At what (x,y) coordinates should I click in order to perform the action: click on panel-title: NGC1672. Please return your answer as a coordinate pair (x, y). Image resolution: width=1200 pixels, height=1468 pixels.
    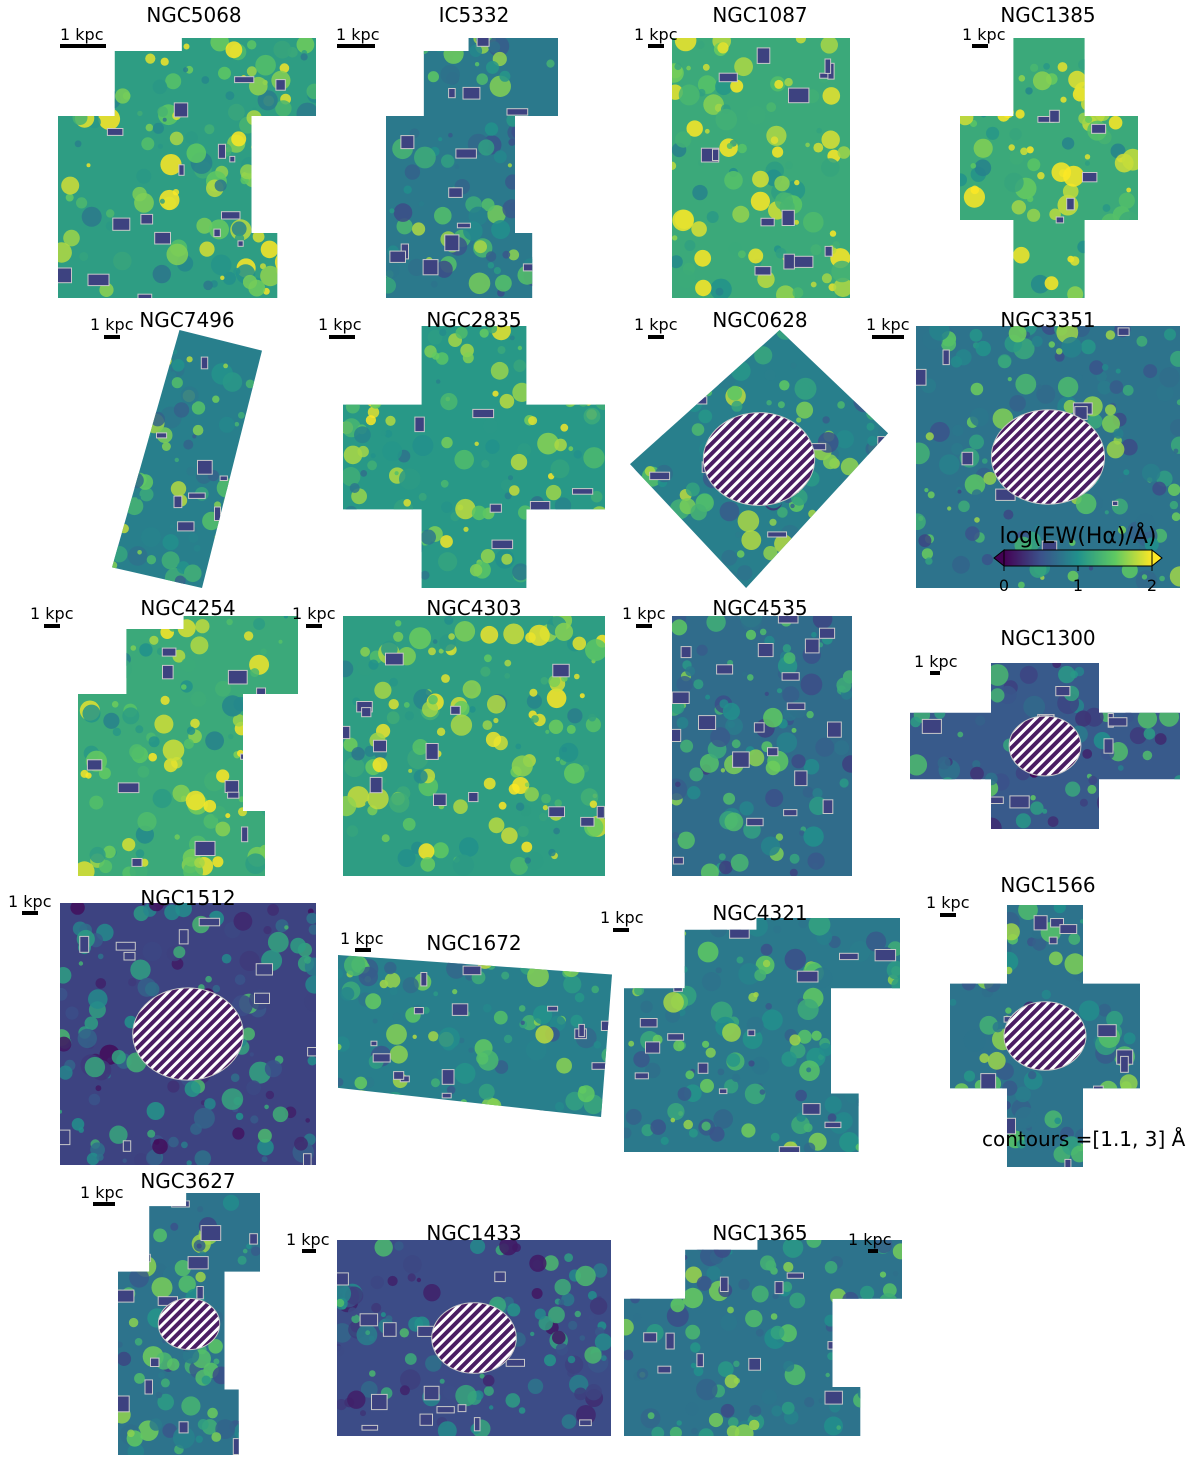
    Looking at the image, I should click on (473, 943).